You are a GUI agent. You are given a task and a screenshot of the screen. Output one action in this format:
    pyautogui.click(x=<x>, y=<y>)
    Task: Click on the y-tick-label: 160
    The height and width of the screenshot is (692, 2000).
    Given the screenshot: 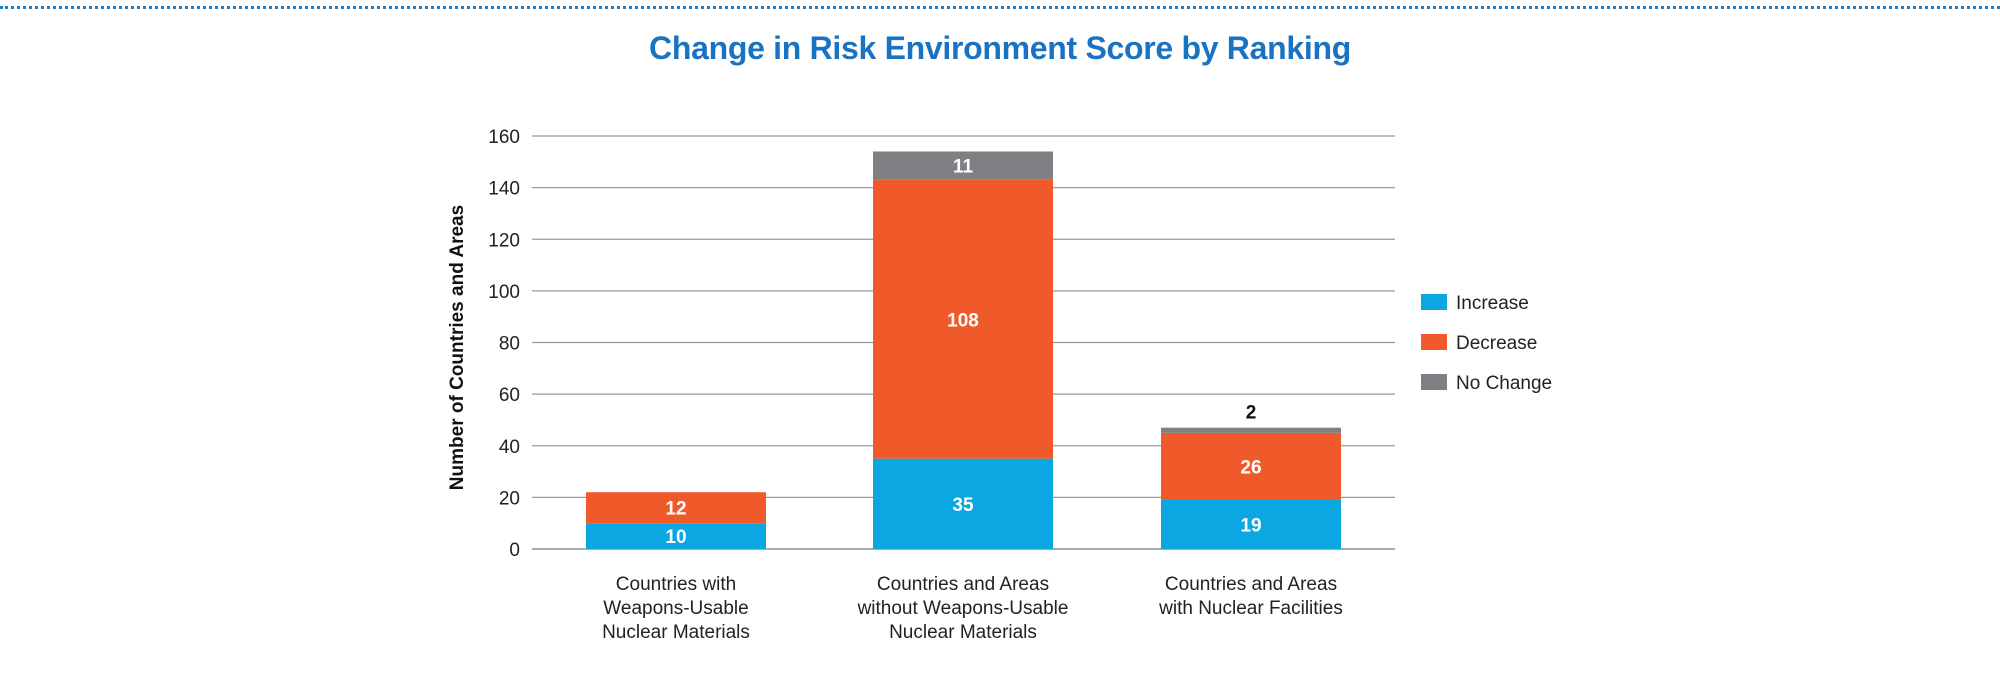 What is the action you would take?
    pyautogui.click(x=504, y=137)
    